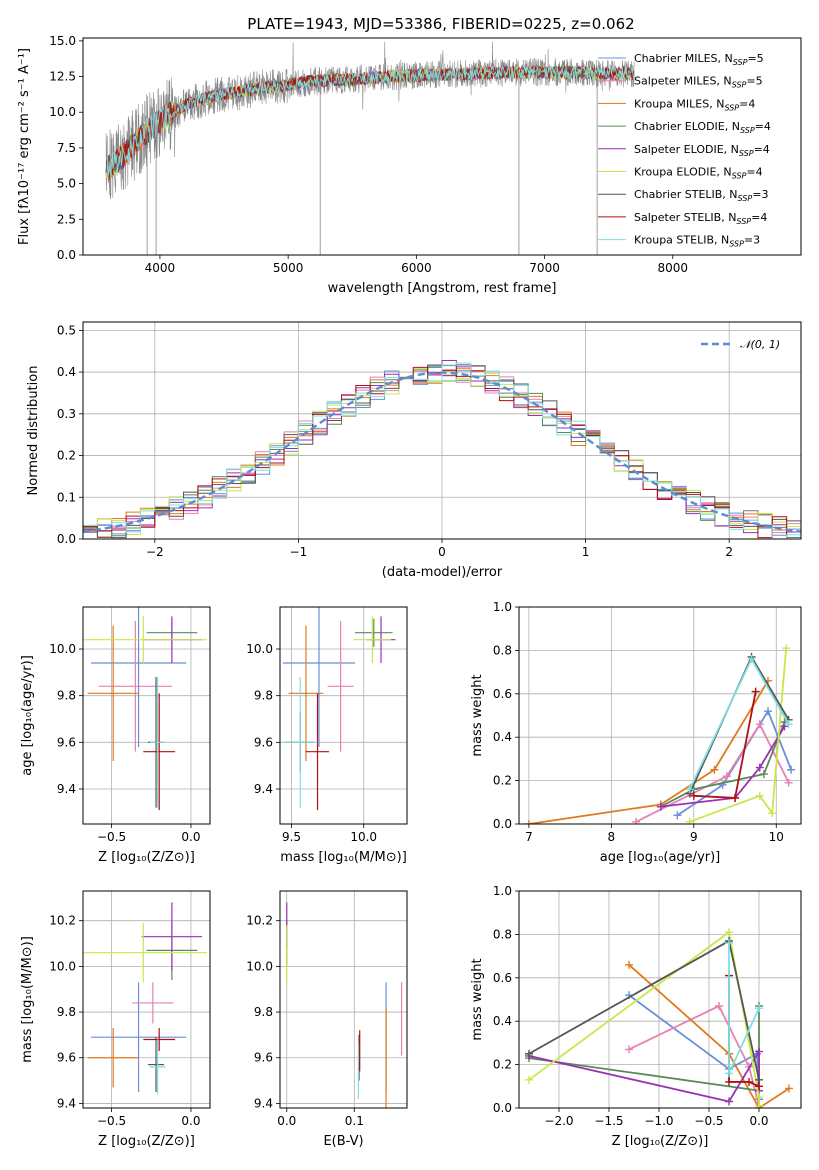 The image size is (819, 1170). I want to click on y-tick-label: 0.0, so click(502, 1108).